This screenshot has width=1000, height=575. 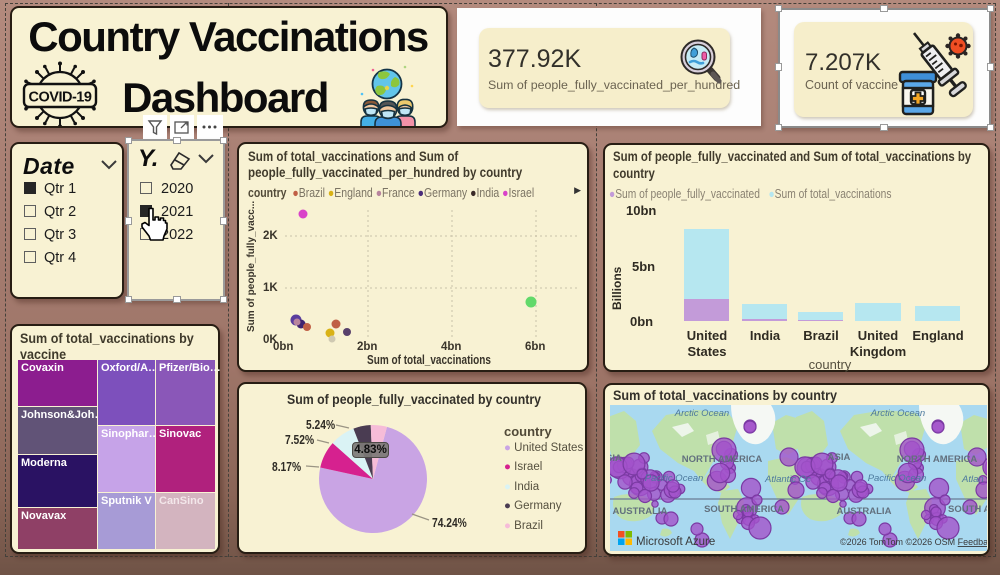 I want to click on svg-text: Microsoft Azure, so click(x=675, y=542).